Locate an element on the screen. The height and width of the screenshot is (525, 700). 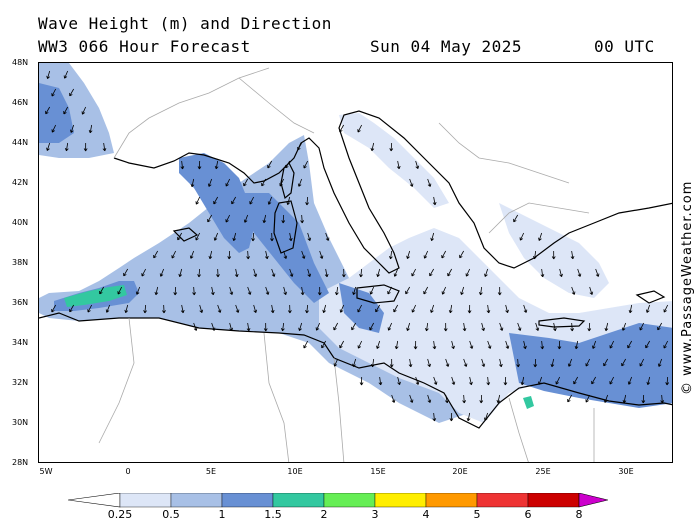
wave-height-legend is located at coordinates (338, 500).